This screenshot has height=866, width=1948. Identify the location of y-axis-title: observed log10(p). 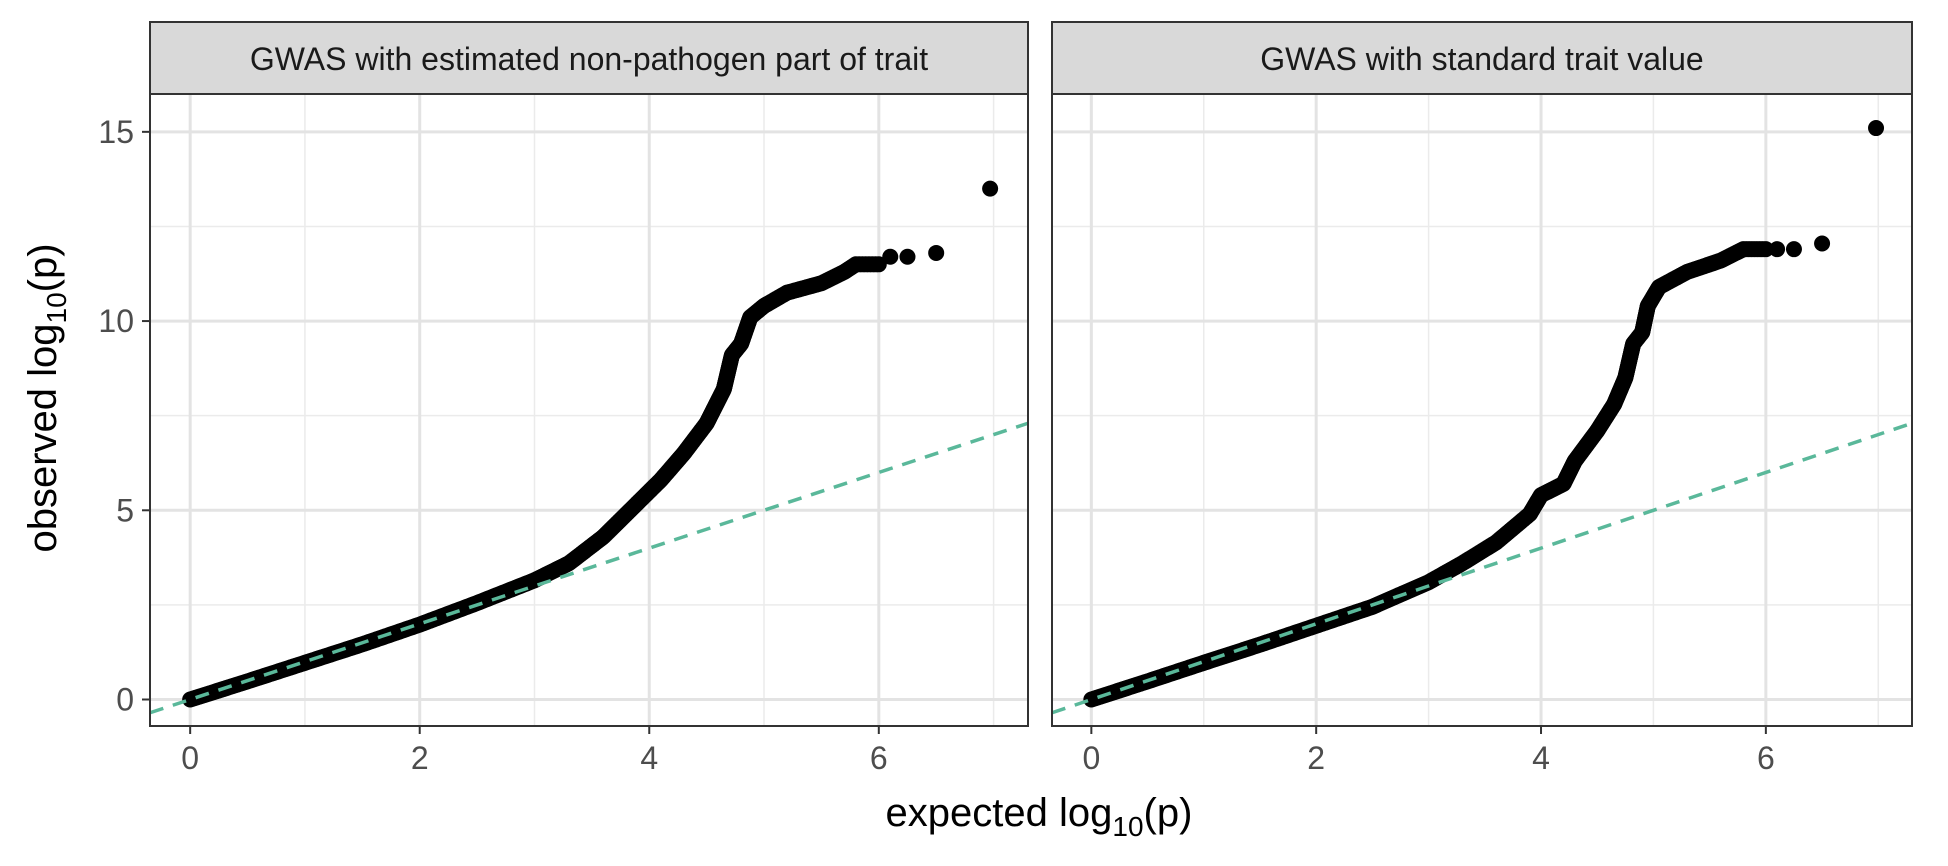
(46, 397).